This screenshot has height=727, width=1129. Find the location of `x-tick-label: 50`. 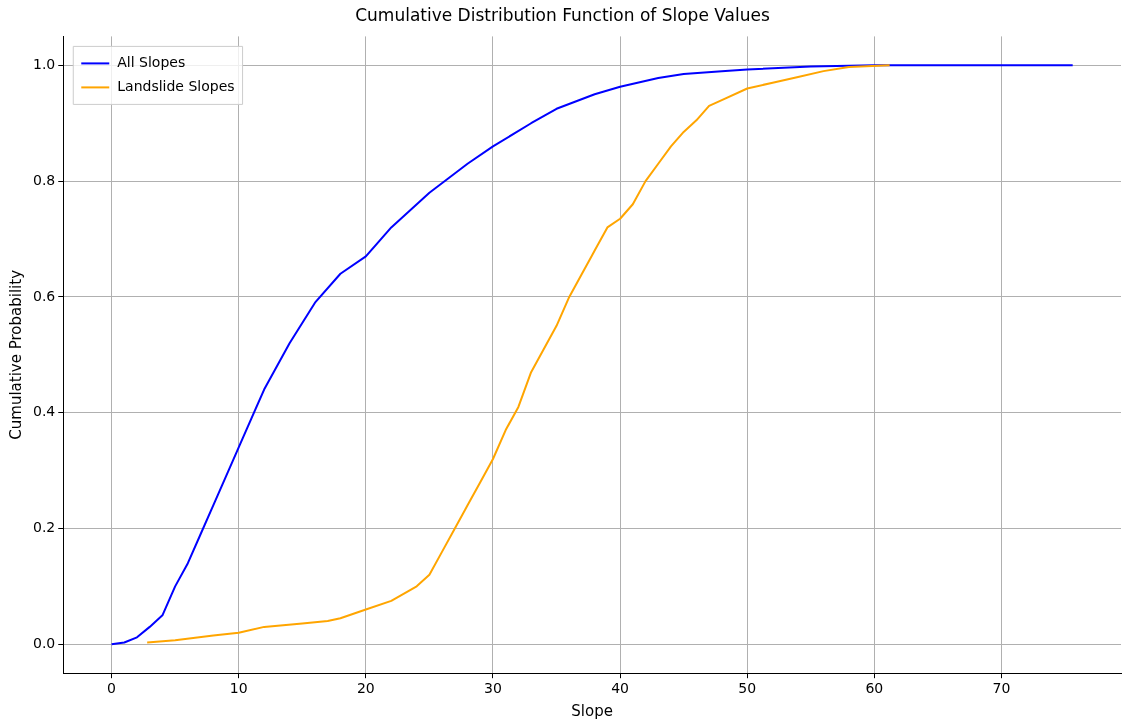

x-tick-label: 50 is located at coordinates (747, 688).